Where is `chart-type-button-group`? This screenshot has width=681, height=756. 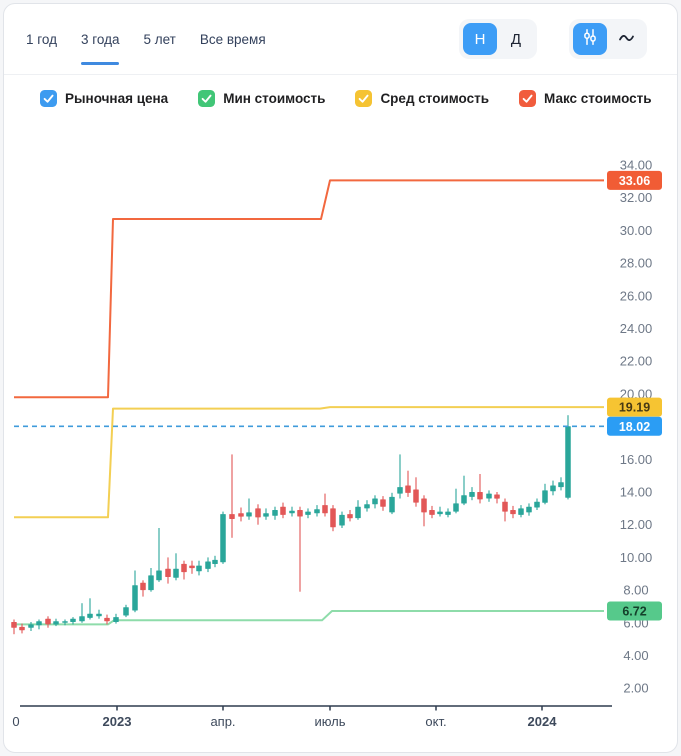
chart-type-button-group is located at coordinates (608, 39).